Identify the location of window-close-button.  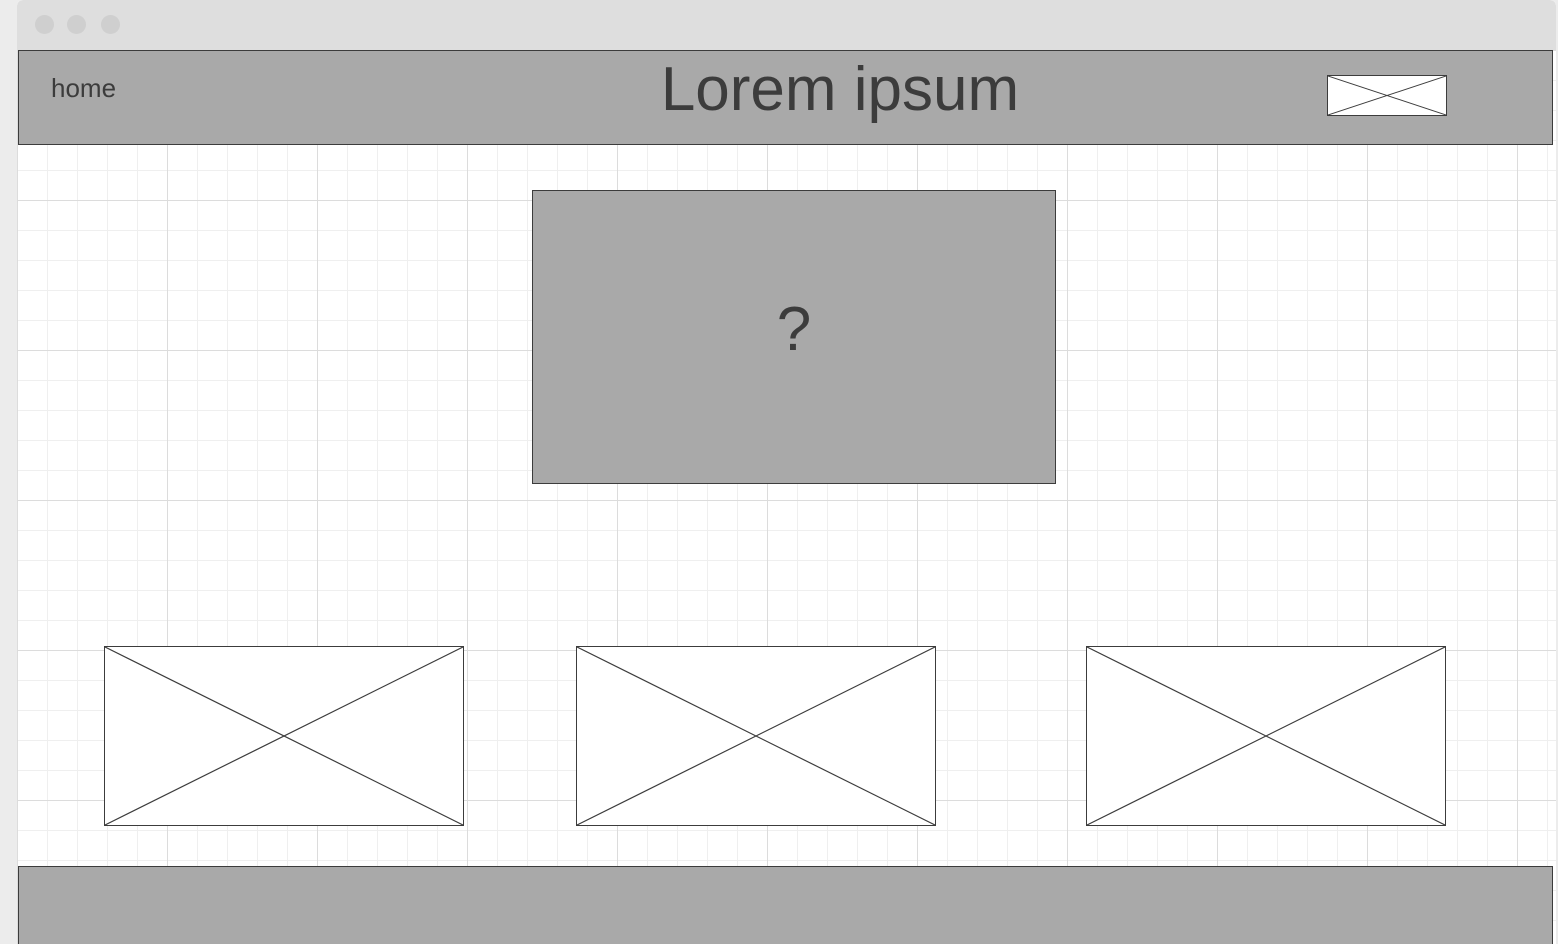
(44, 24).